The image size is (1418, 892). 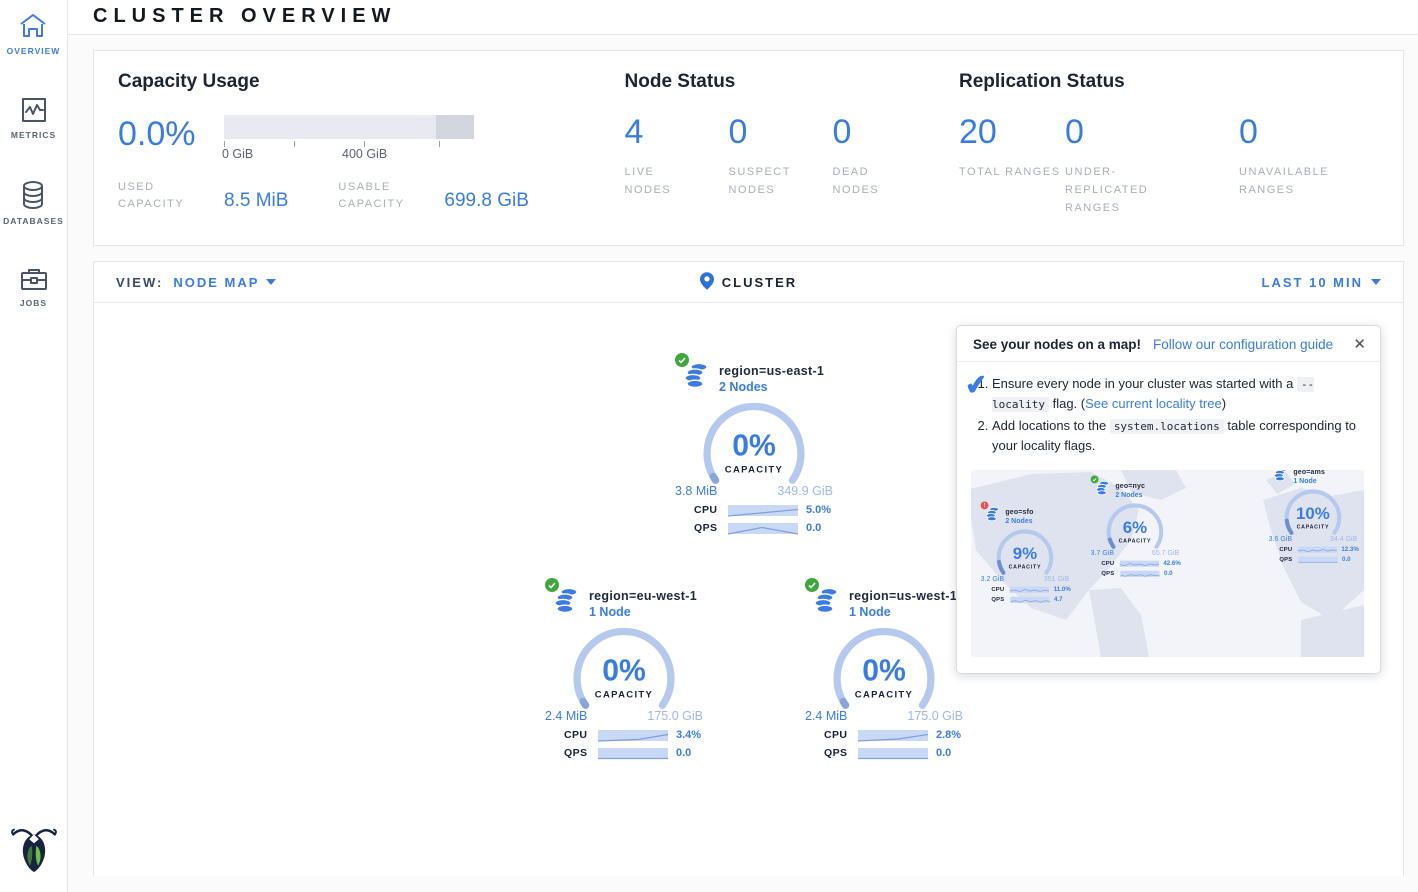 I want to click on capacity-gauge: 10% CAPACITY, so click(x=1313, y=516).